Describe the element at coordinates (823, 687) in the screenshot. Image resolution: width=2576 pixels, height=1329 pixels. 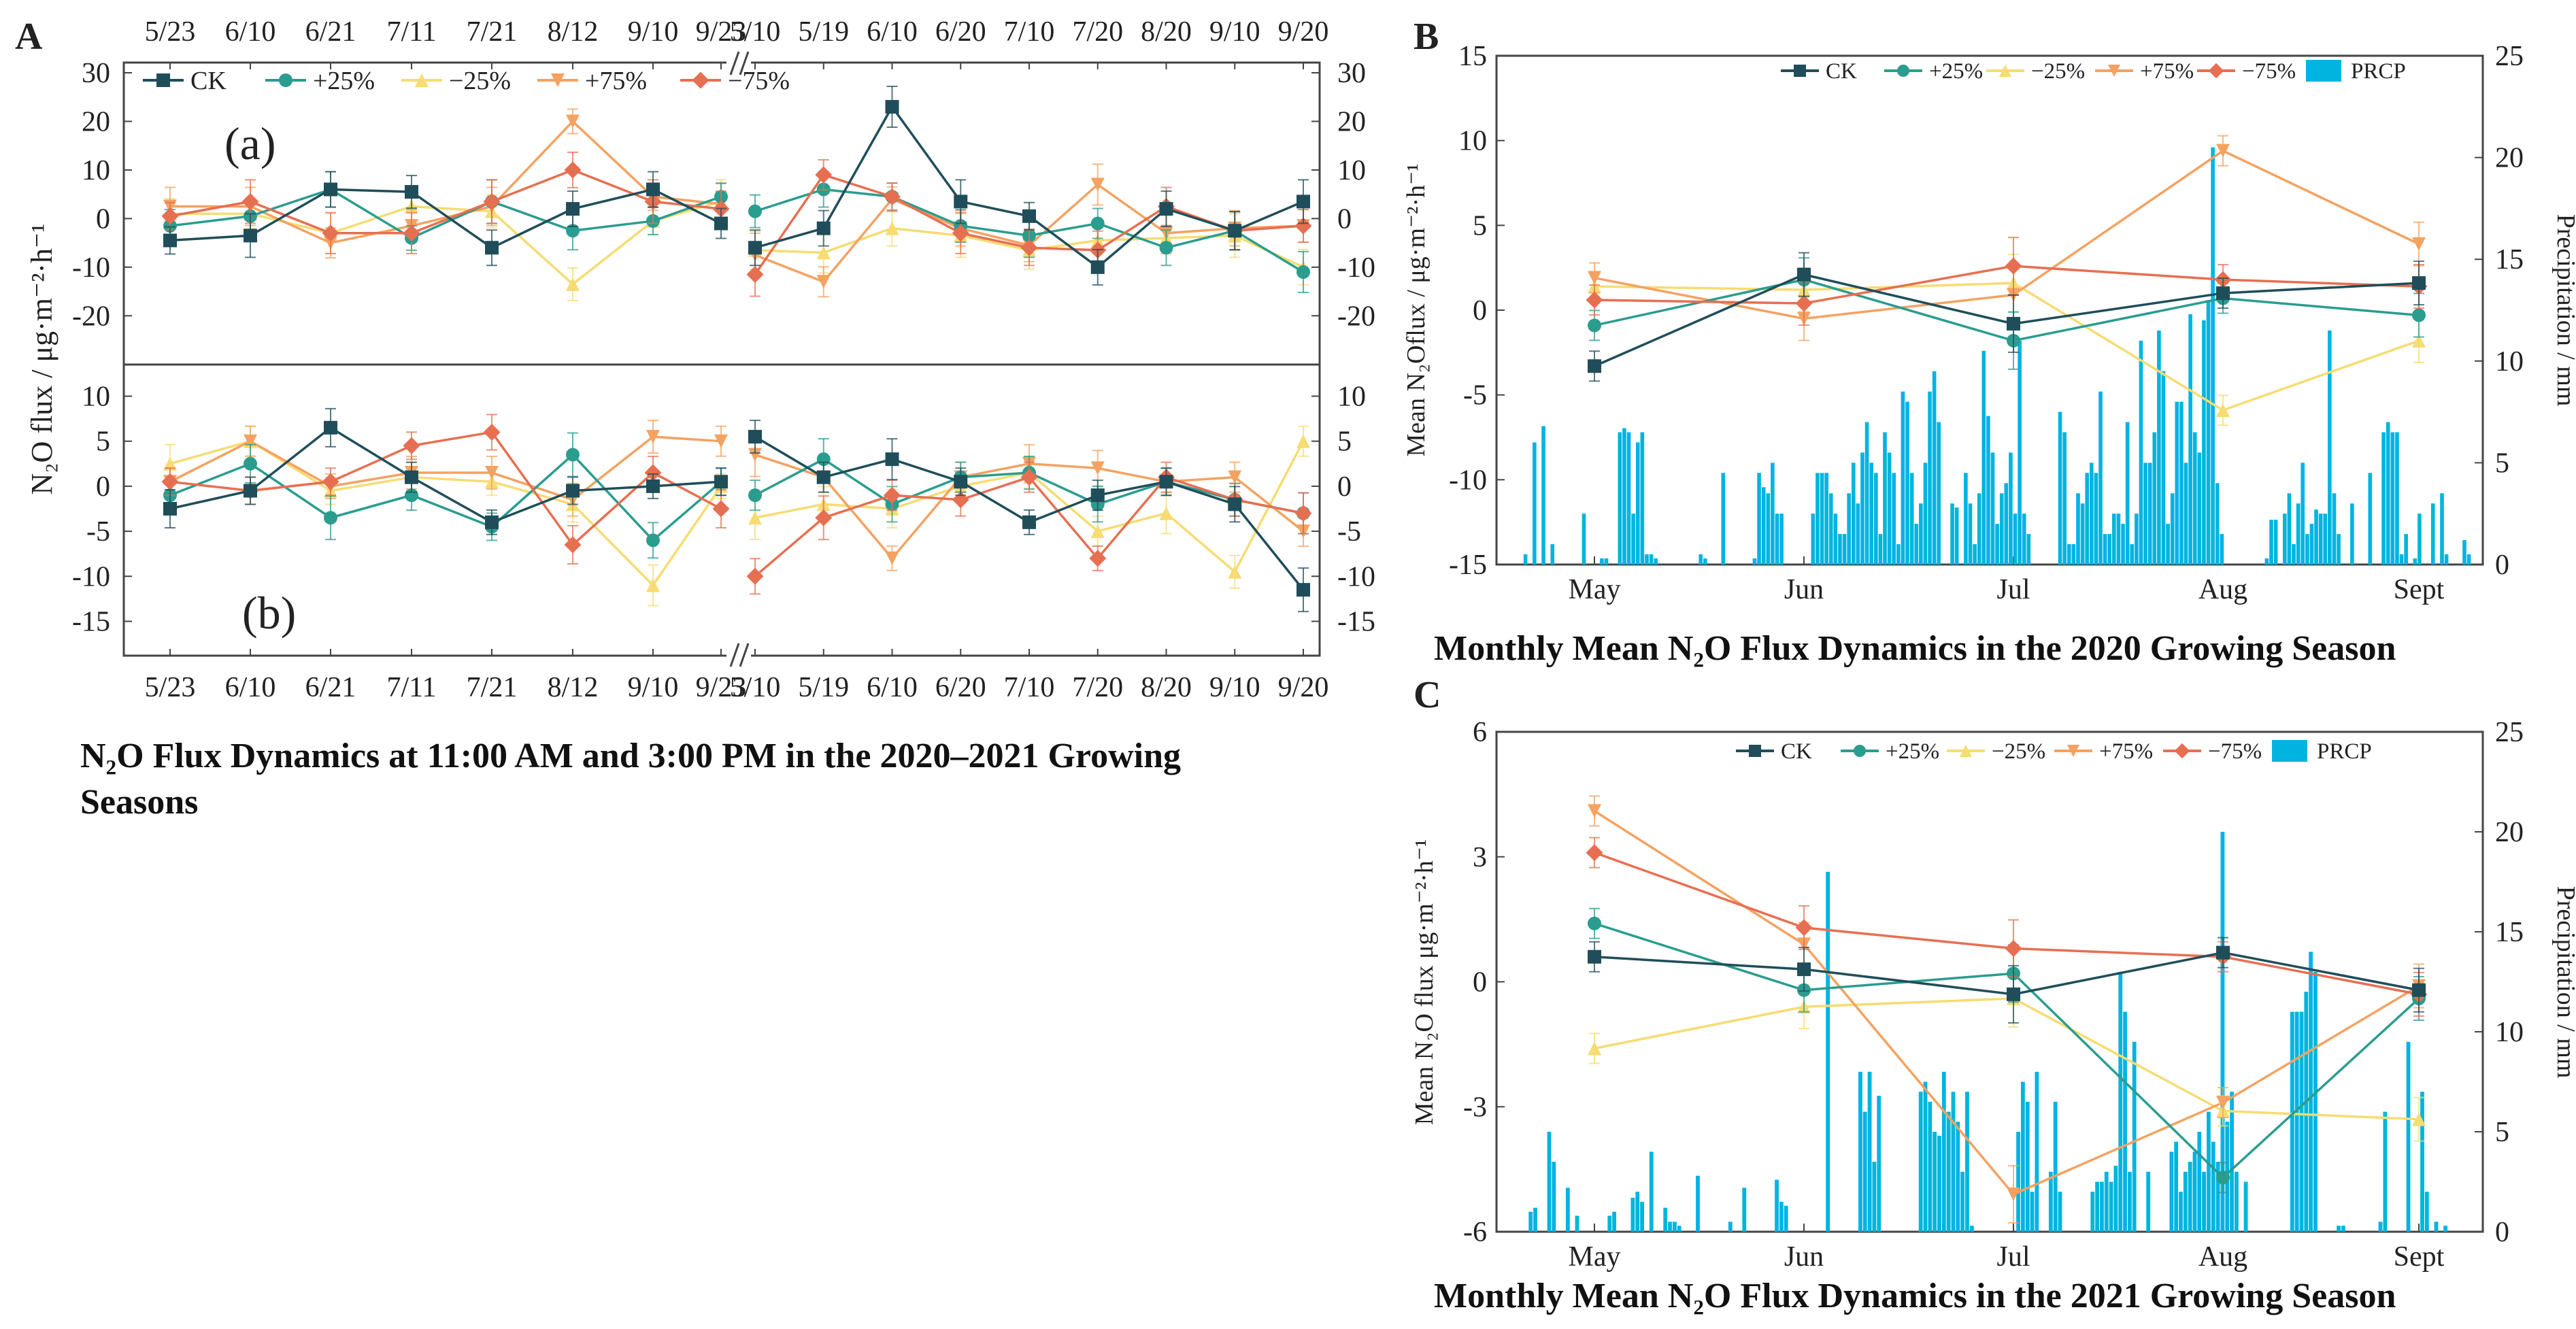
I see `x-tick-label-bottom: 5/19` at that location.